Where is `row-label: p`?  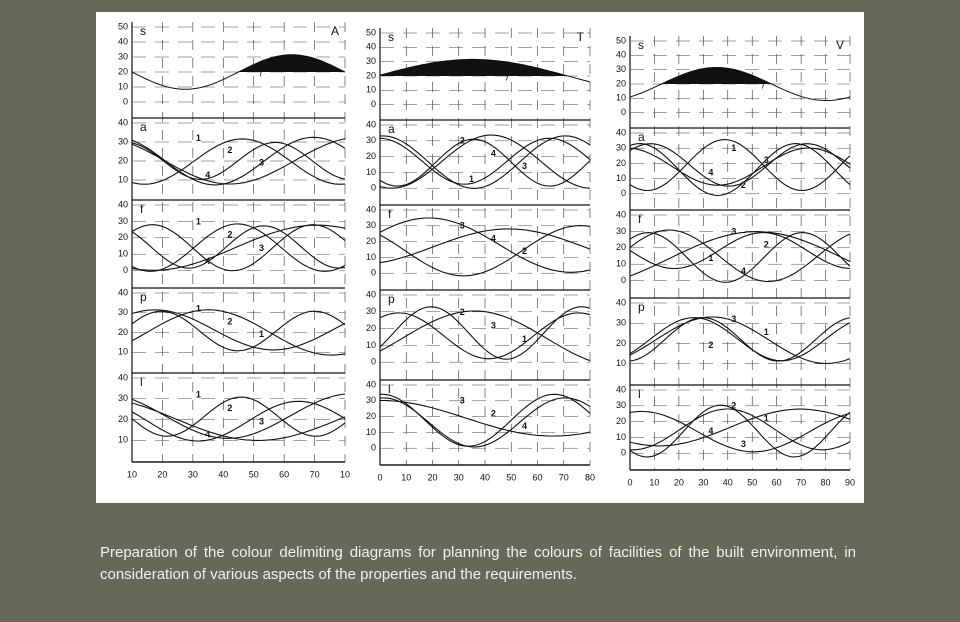
row-label: p is located at coordinates (143, 297).